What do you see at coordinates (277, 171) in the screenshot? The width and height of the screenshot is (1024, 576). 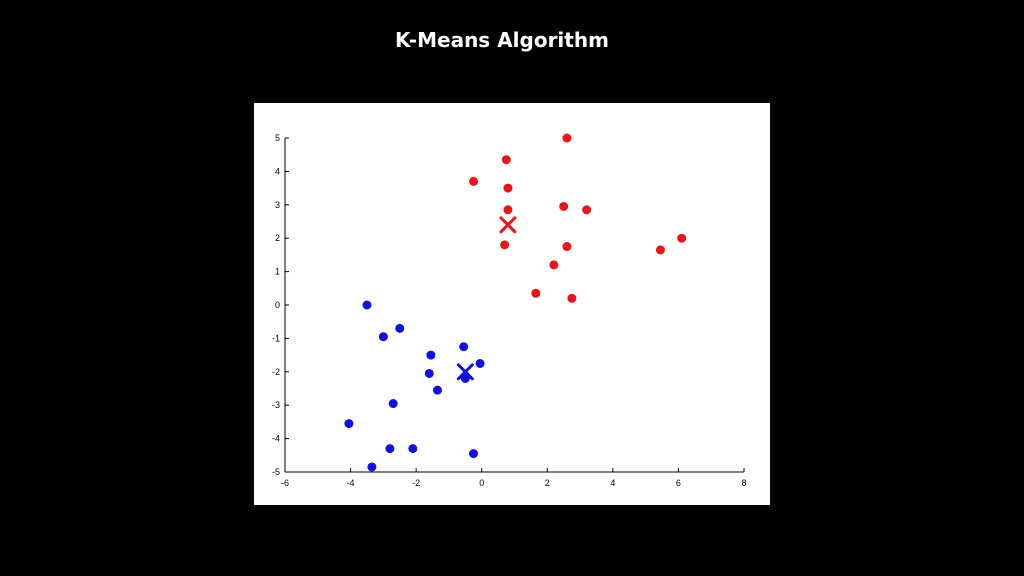 I see `y-tick-label: 4` at bounding box center [277, 171].